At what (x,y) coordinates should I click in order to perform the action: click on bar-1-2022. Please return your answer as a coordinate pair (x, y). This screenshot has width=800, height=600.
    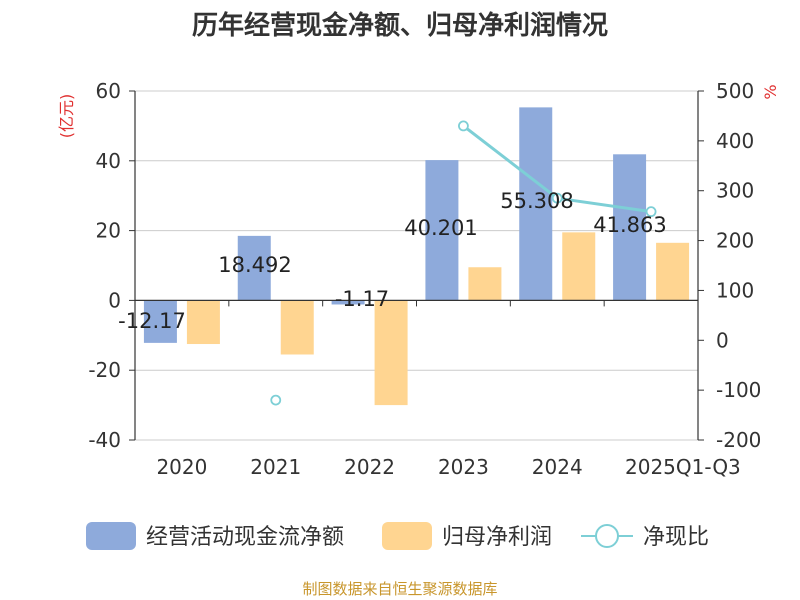
    Looking at the image, I should click on (391, 353).